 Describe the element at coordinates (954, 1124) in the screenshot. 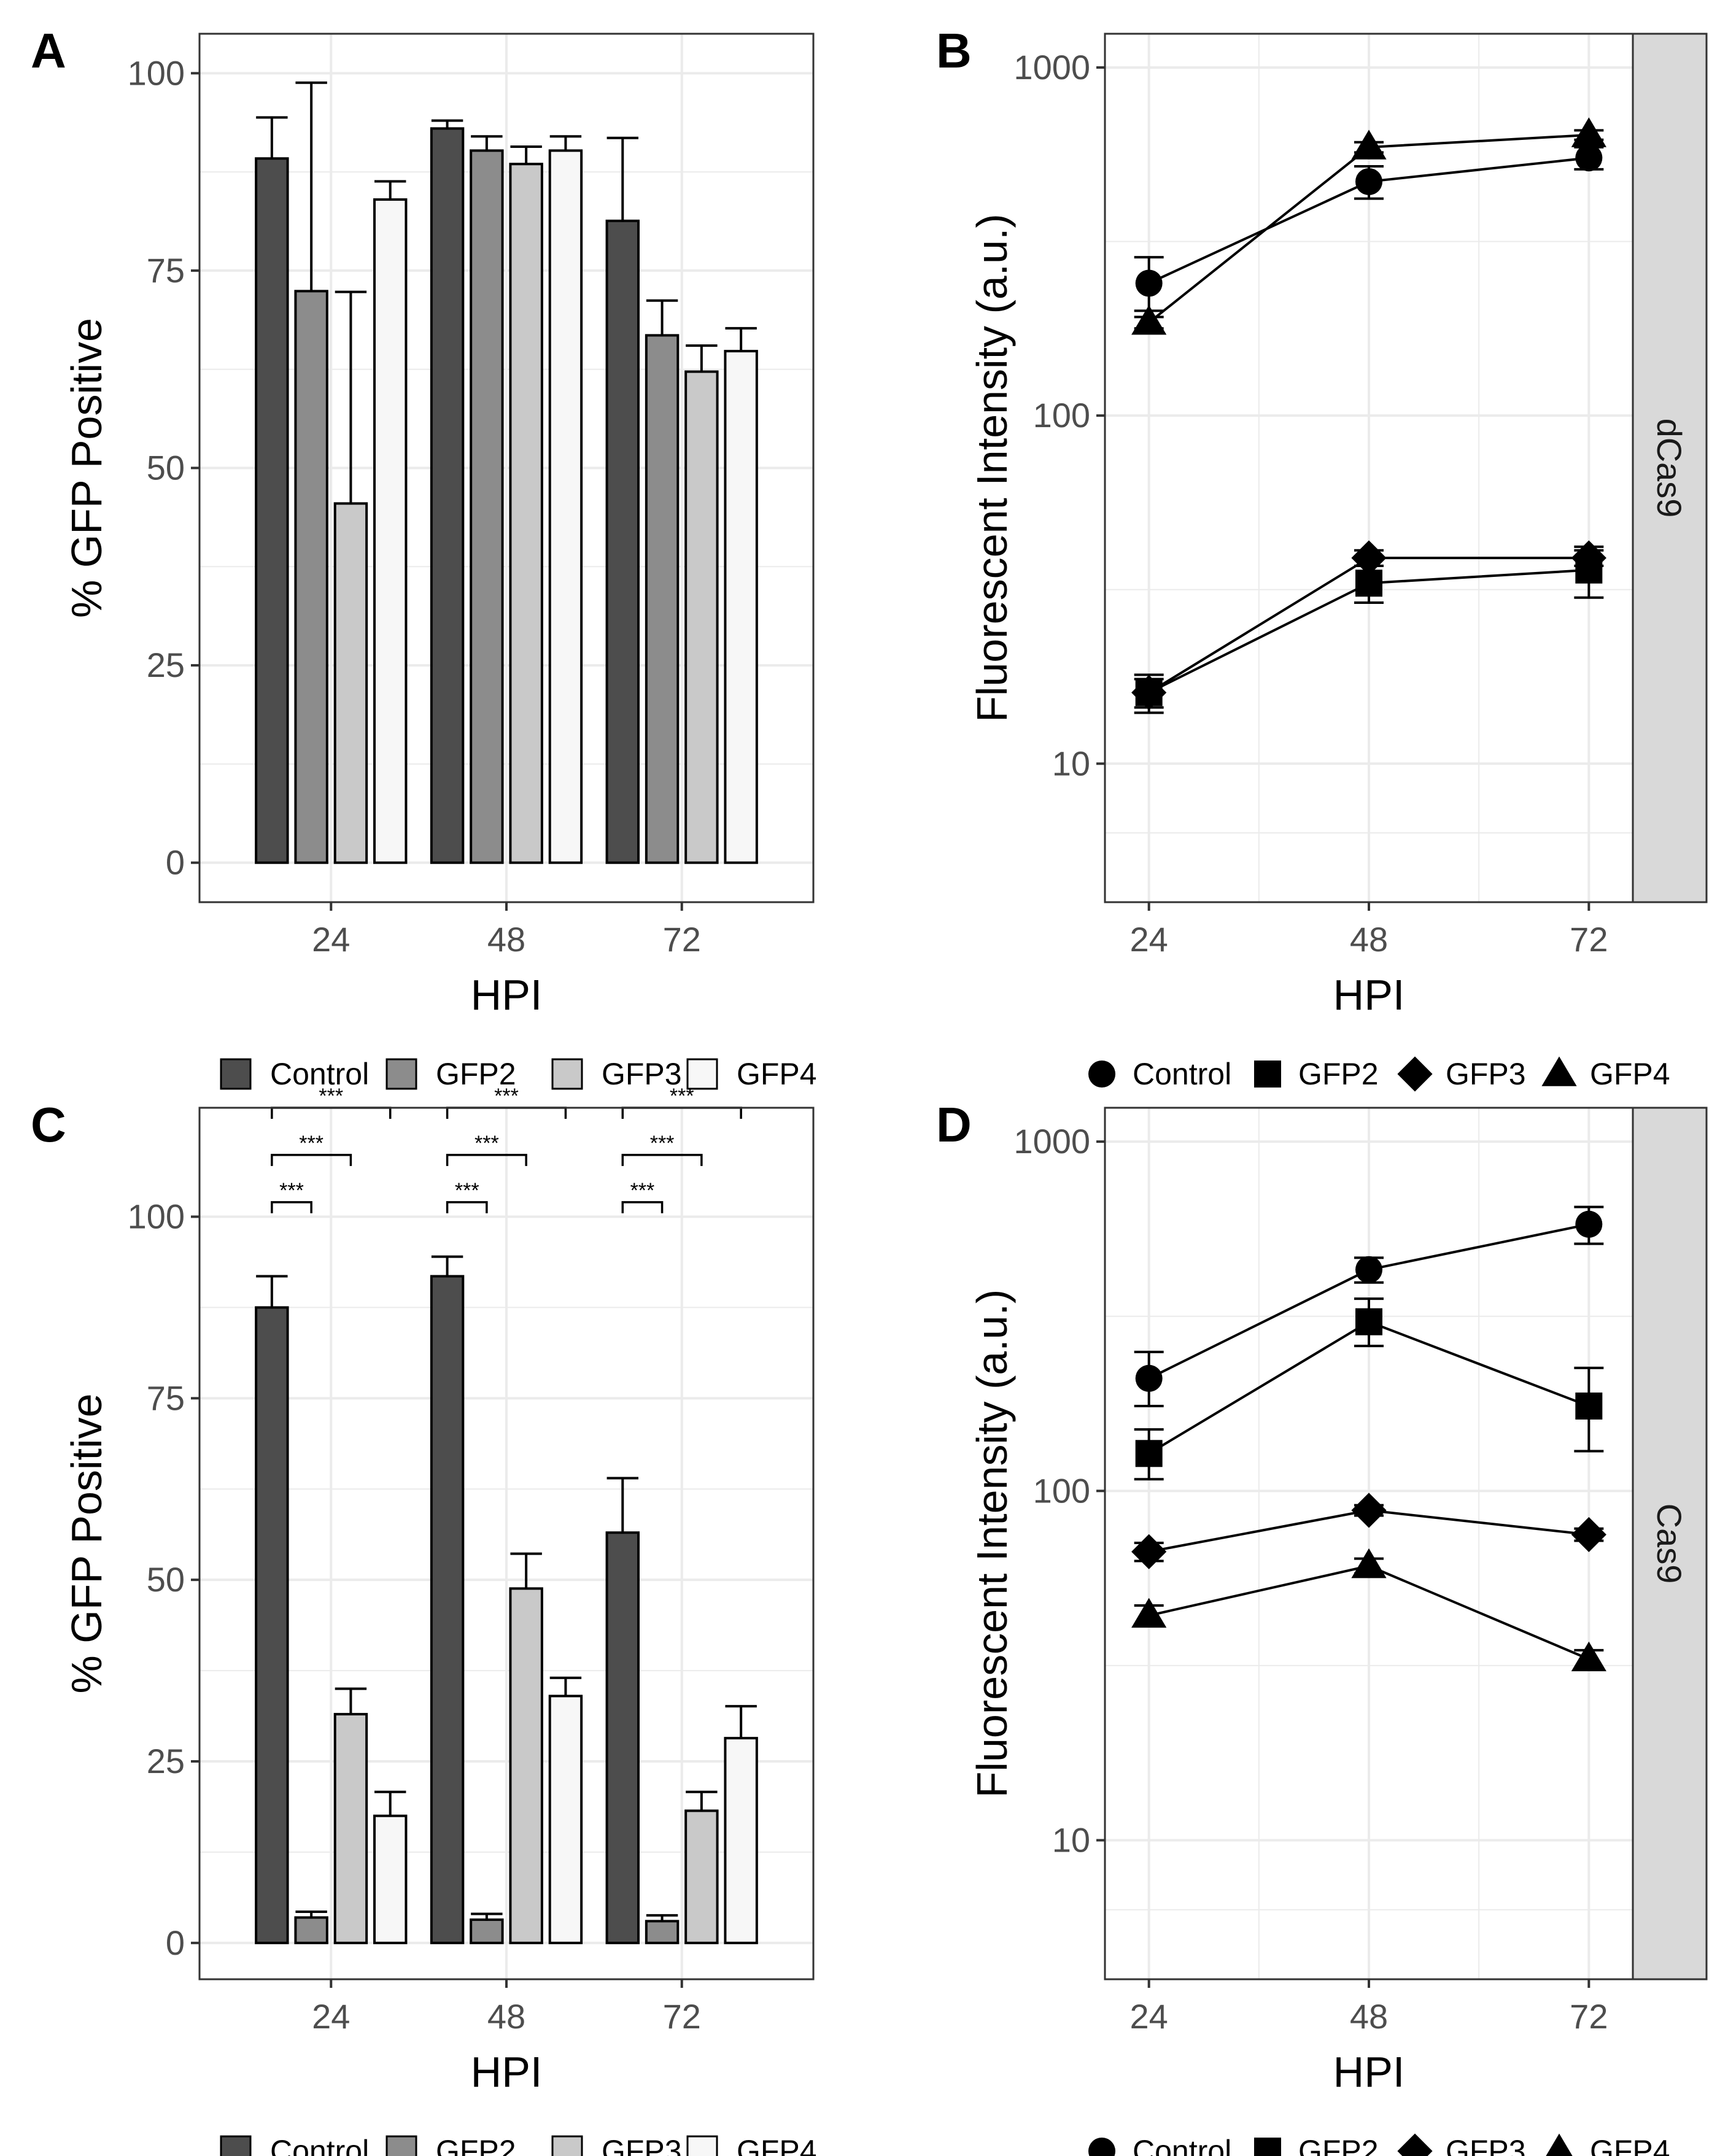

I see `panel-label: D` at that location.